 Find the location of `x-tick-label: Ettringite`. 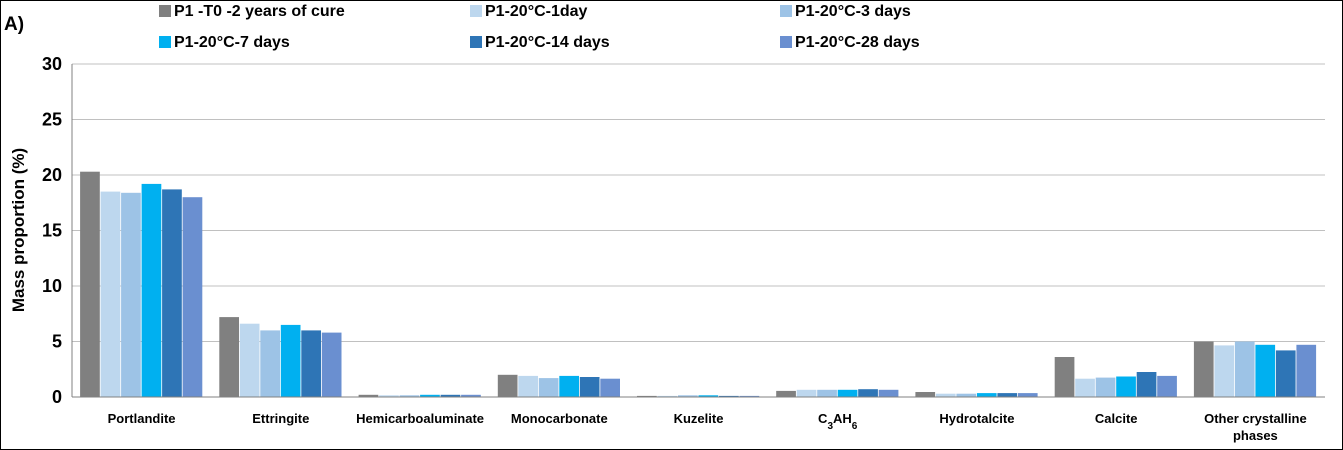

x-tick-label: Ettringite is located at coordinates (280, 418).